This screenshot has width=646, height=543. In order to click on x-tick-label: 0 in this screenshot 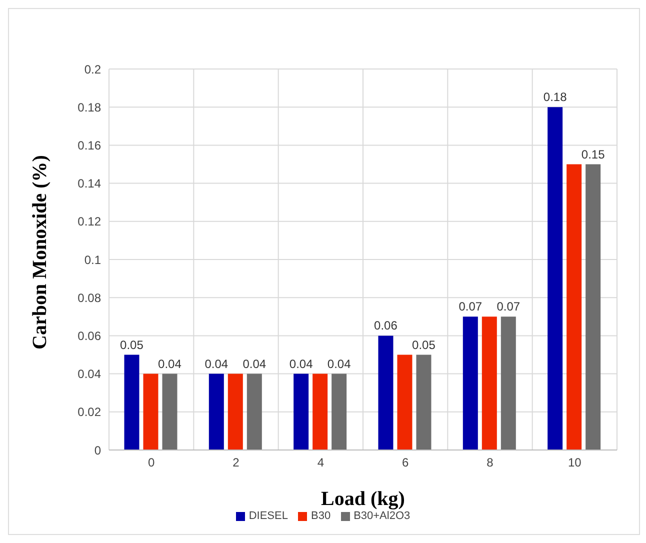, I will do `click(151, 463)`.